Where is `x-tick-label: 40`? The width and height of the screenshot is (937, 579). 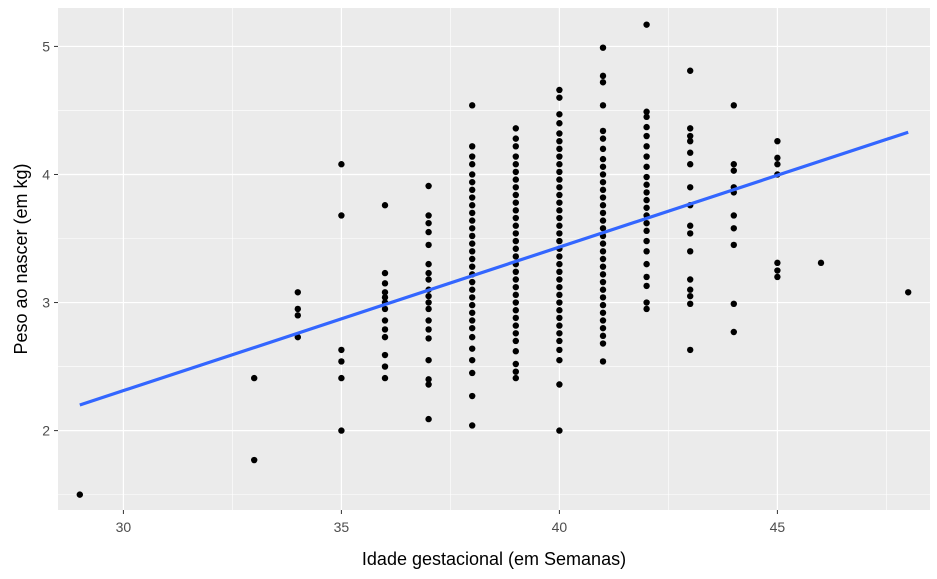 x-tick-label: 40 is located at coordinates (560, 527).